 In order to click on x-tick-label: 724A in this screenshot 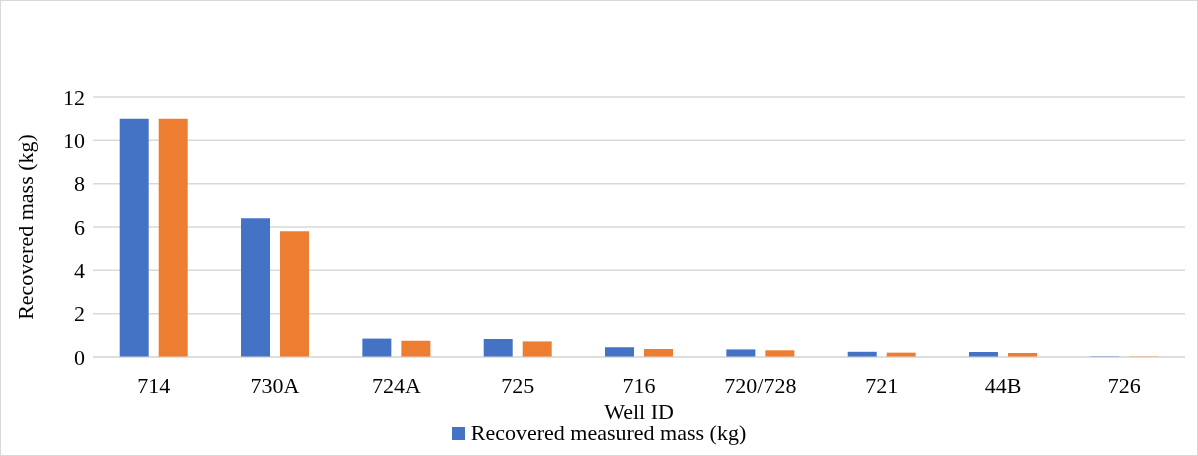, I will do `click(396, 385)`.